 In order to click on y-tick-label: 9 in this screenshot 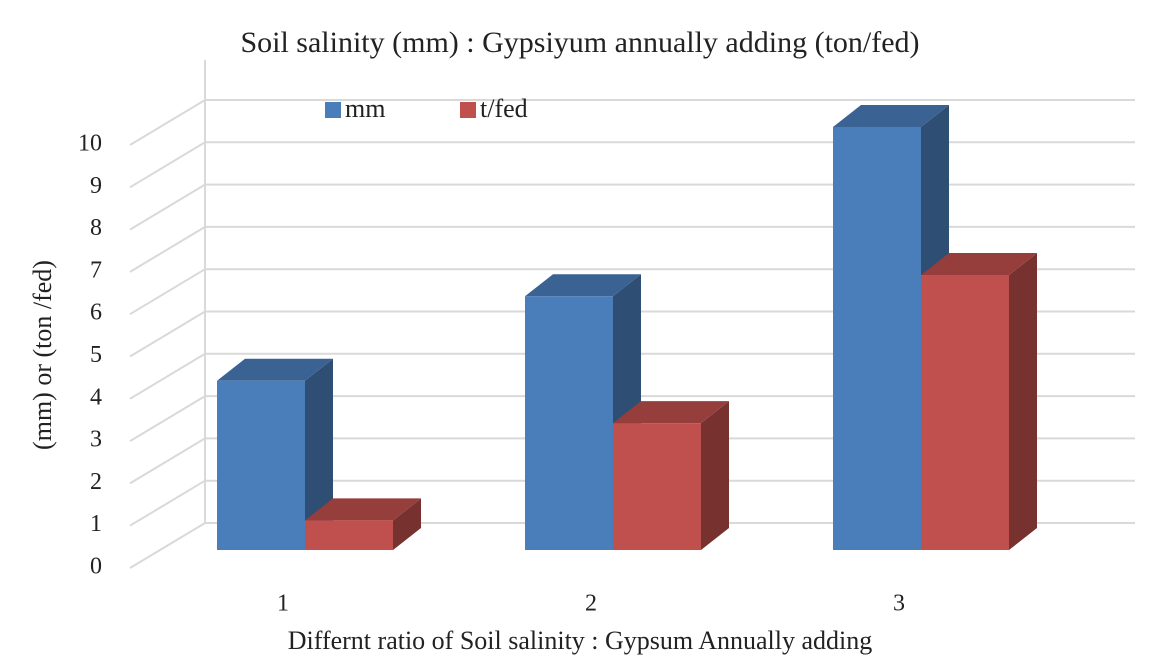, I will do `click(96, 186)`.